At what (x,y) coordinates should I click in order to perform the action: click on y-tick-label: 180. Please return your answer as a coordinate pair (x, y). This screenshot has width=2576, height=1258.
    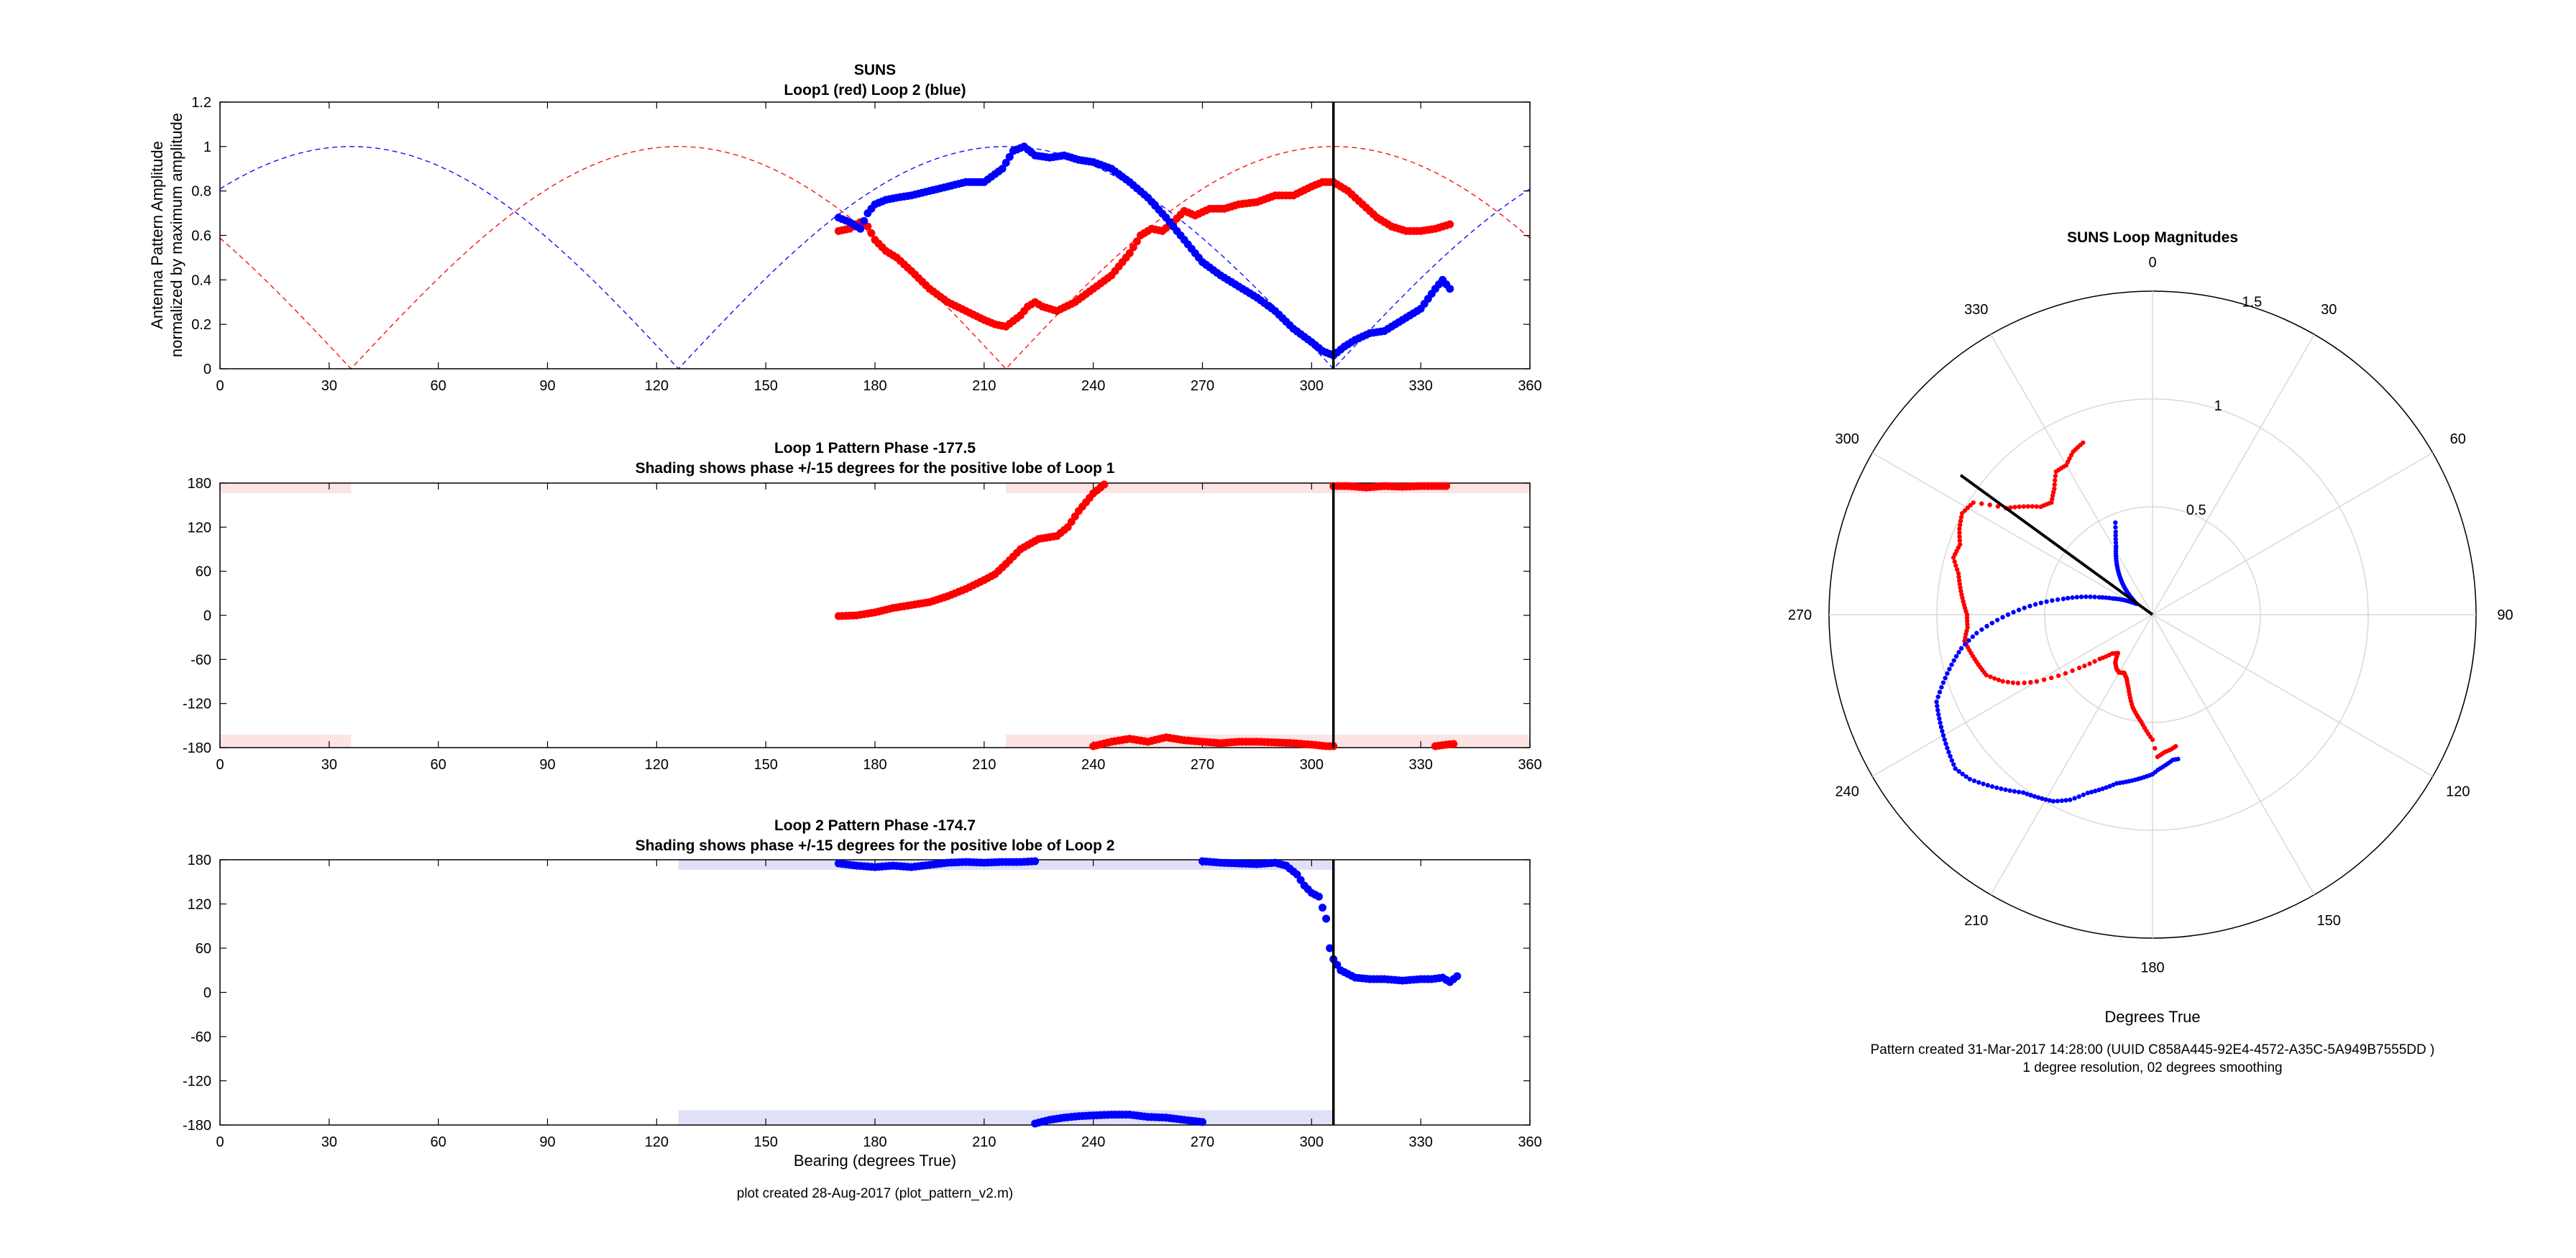
    Looking at the image, I should click on (199, 860).